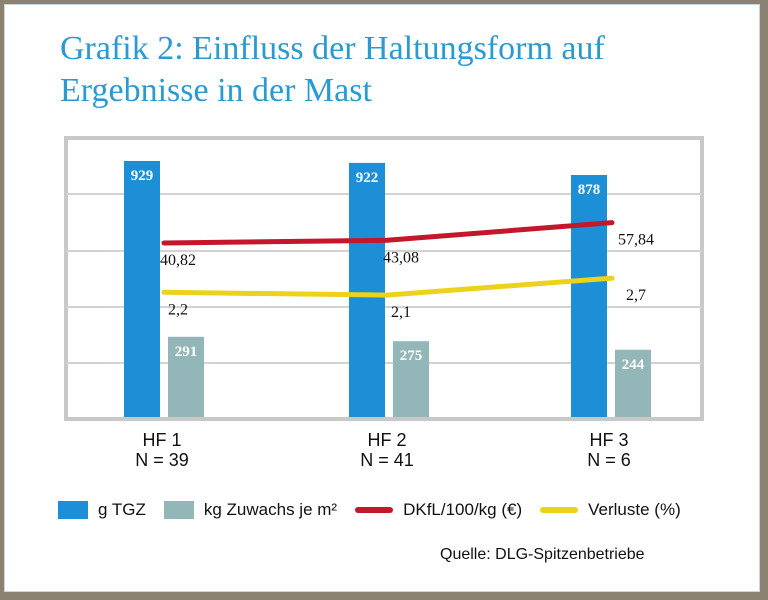 This screenshot has height=600, width=768. I want to click on legend-label-tgz: g TGZ, so click(122, 509).